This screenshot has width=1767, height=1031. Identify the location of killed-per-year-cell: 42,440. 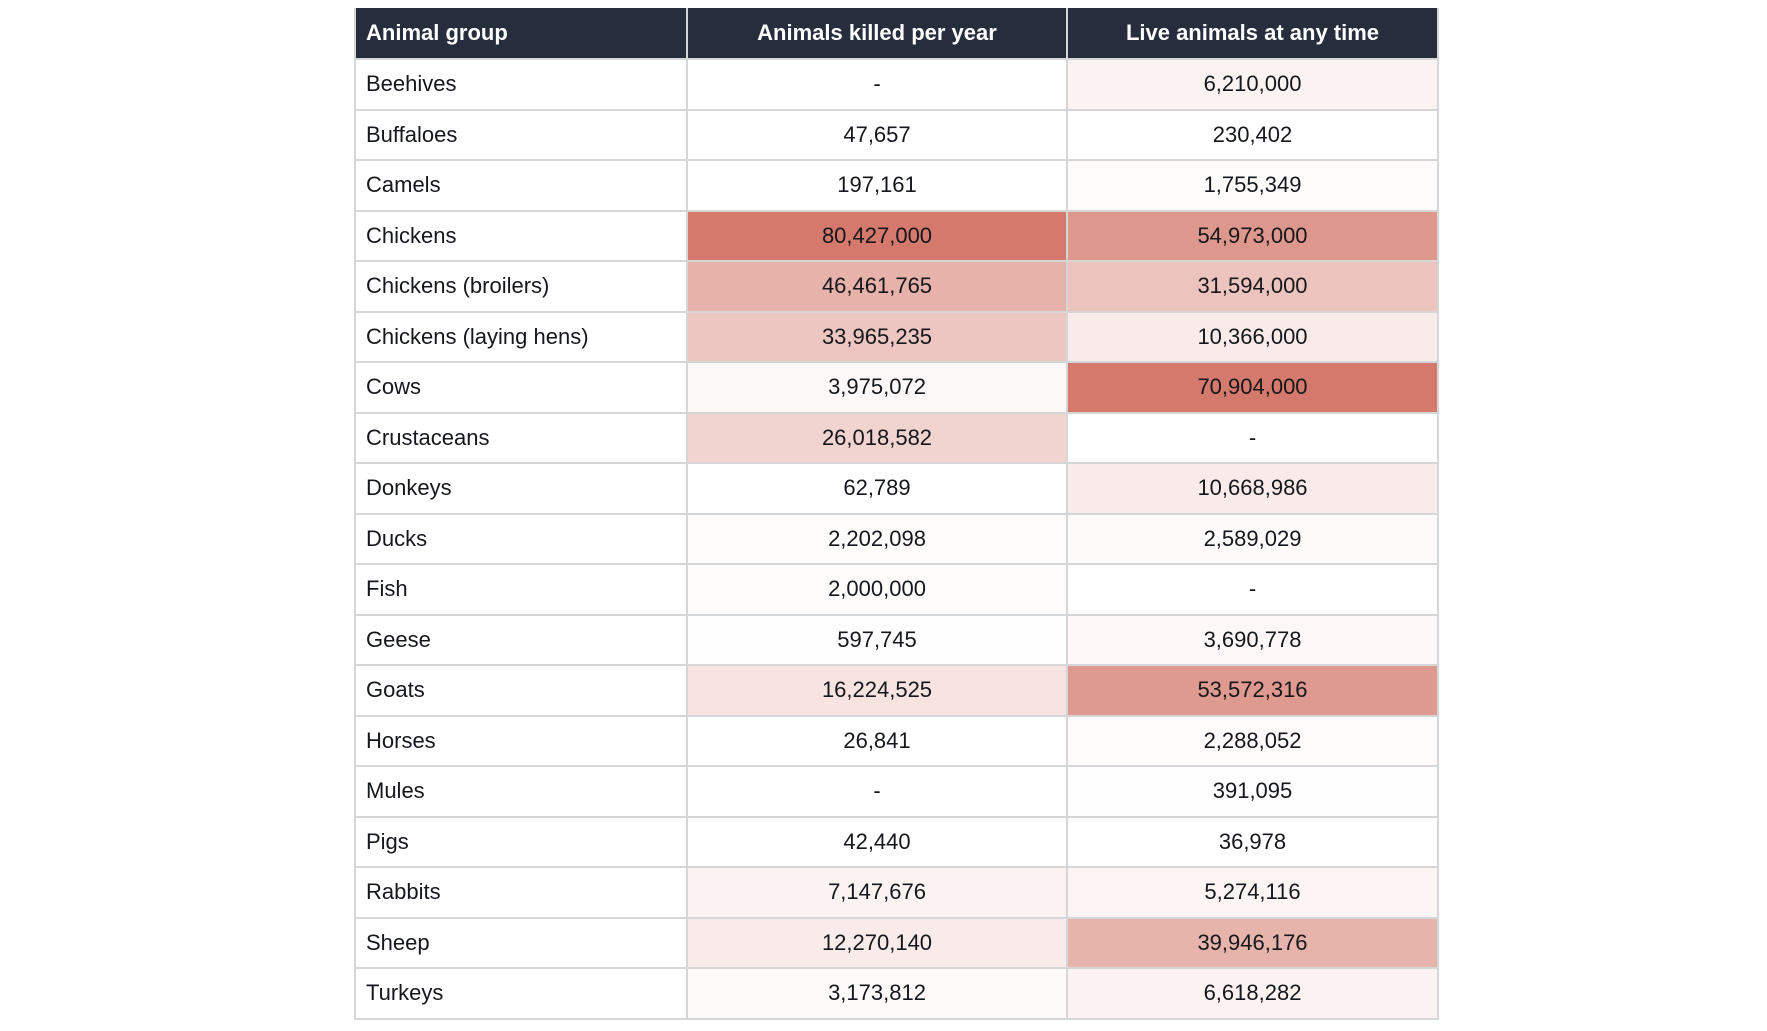
(877, 841).